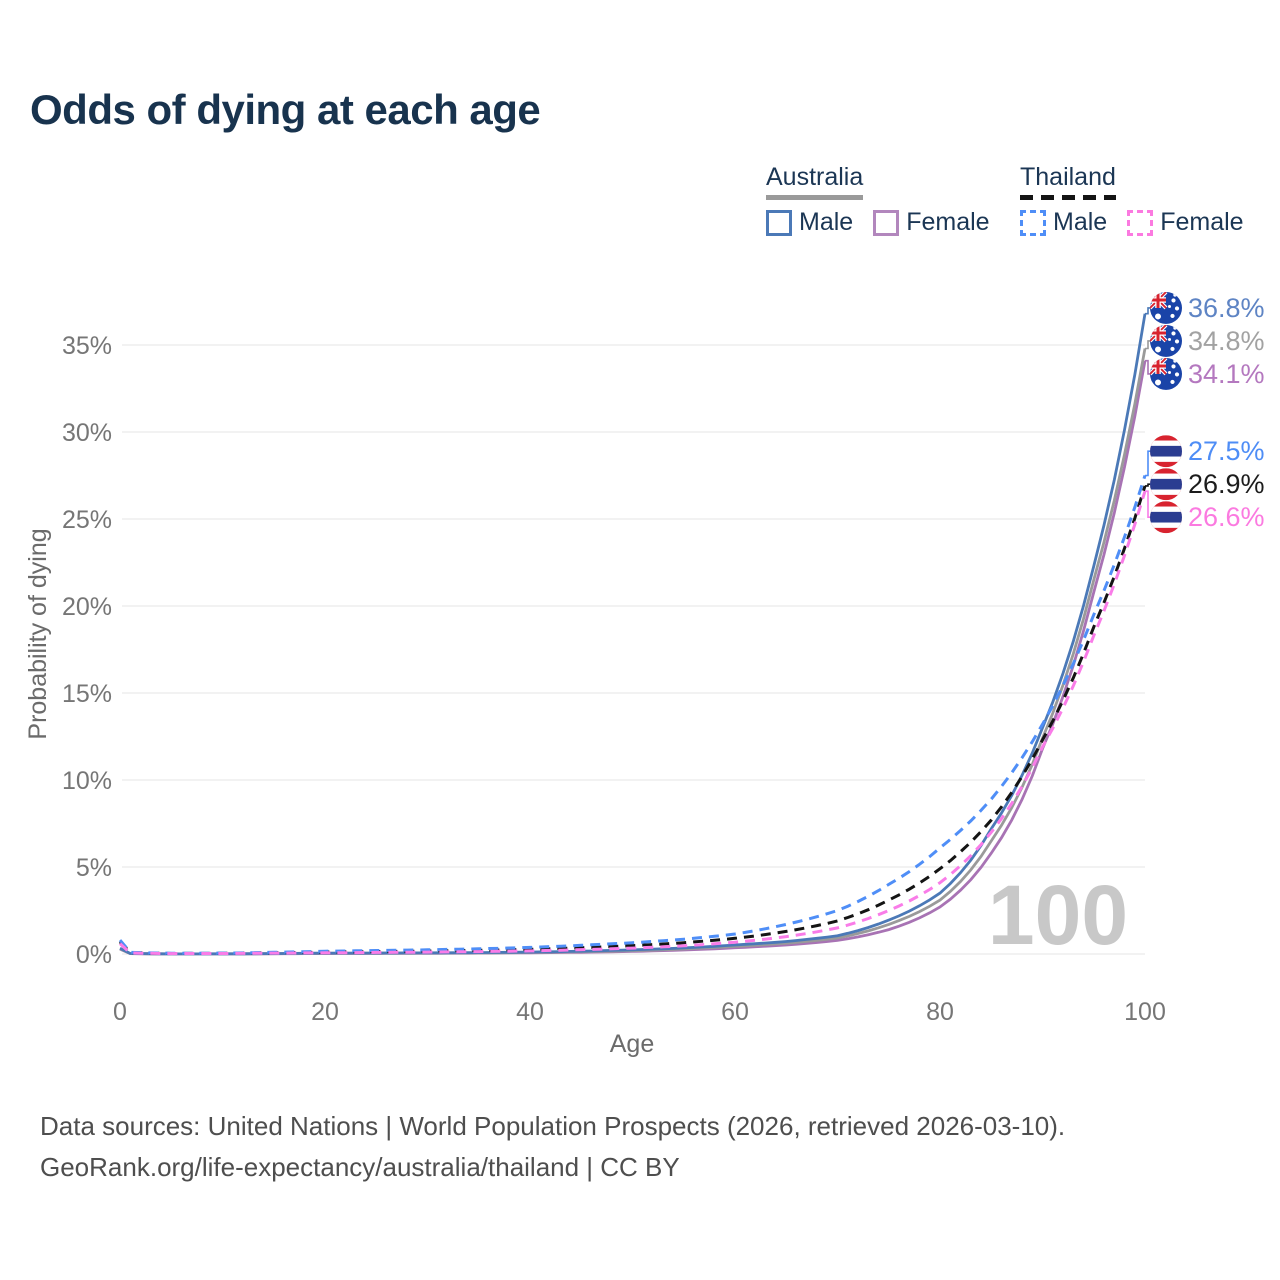  What do you see at coordinates (1033, 222) in the screenshot?
I see `legend-swatch-thailand-male-icon` at bounding box center [1033, 222].